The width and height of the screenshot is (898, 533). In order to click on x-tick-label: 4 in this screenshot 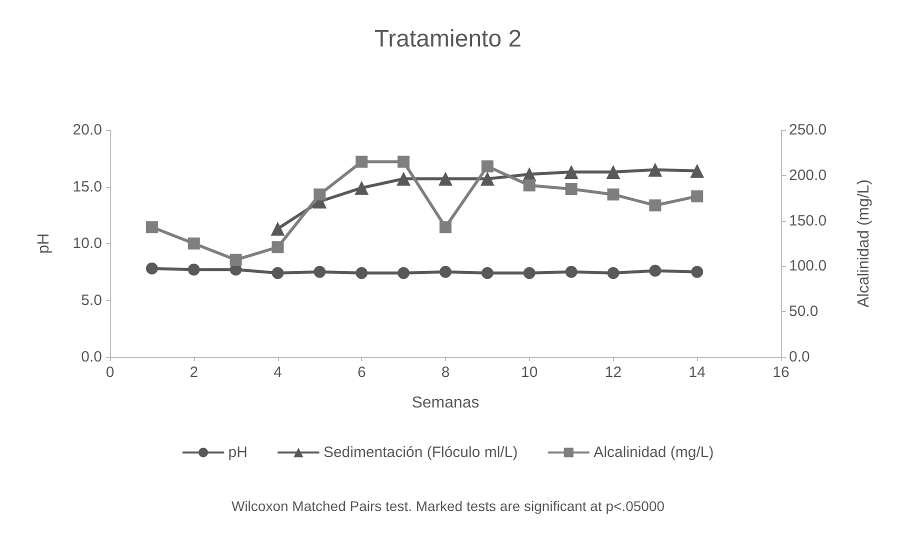, I will do `click(278, 372)`.